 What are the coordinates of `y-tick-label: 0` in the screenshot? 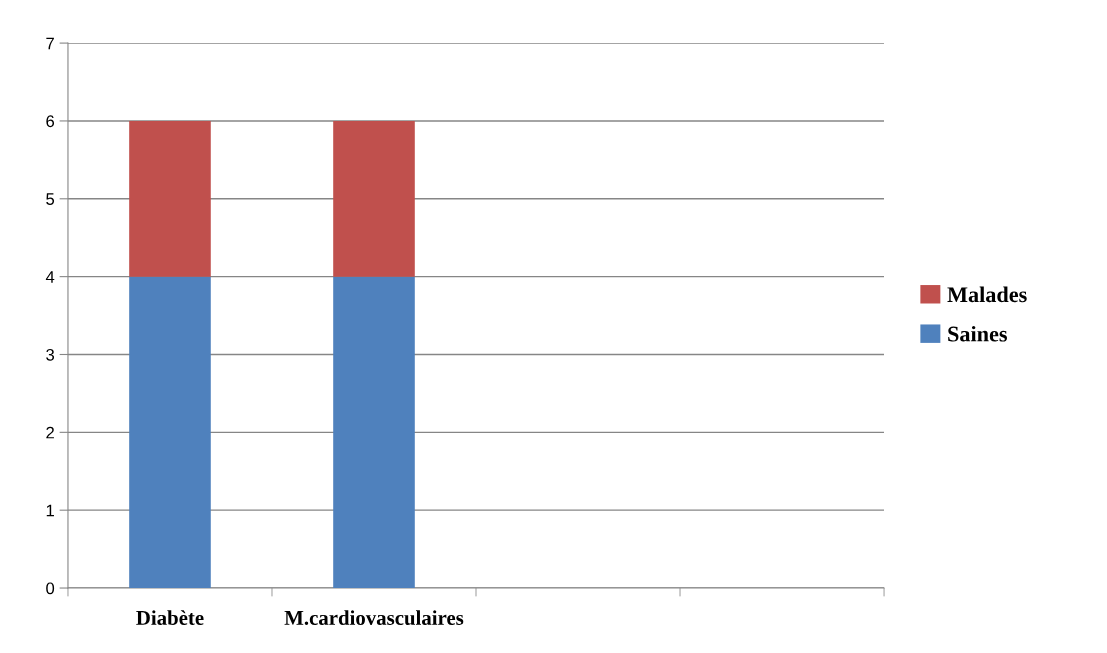 It's located at (50, 588).